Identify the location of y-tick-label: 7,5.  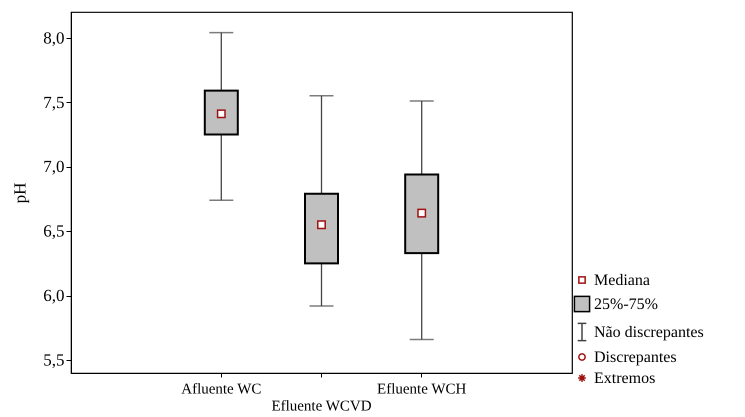
(53, 102).